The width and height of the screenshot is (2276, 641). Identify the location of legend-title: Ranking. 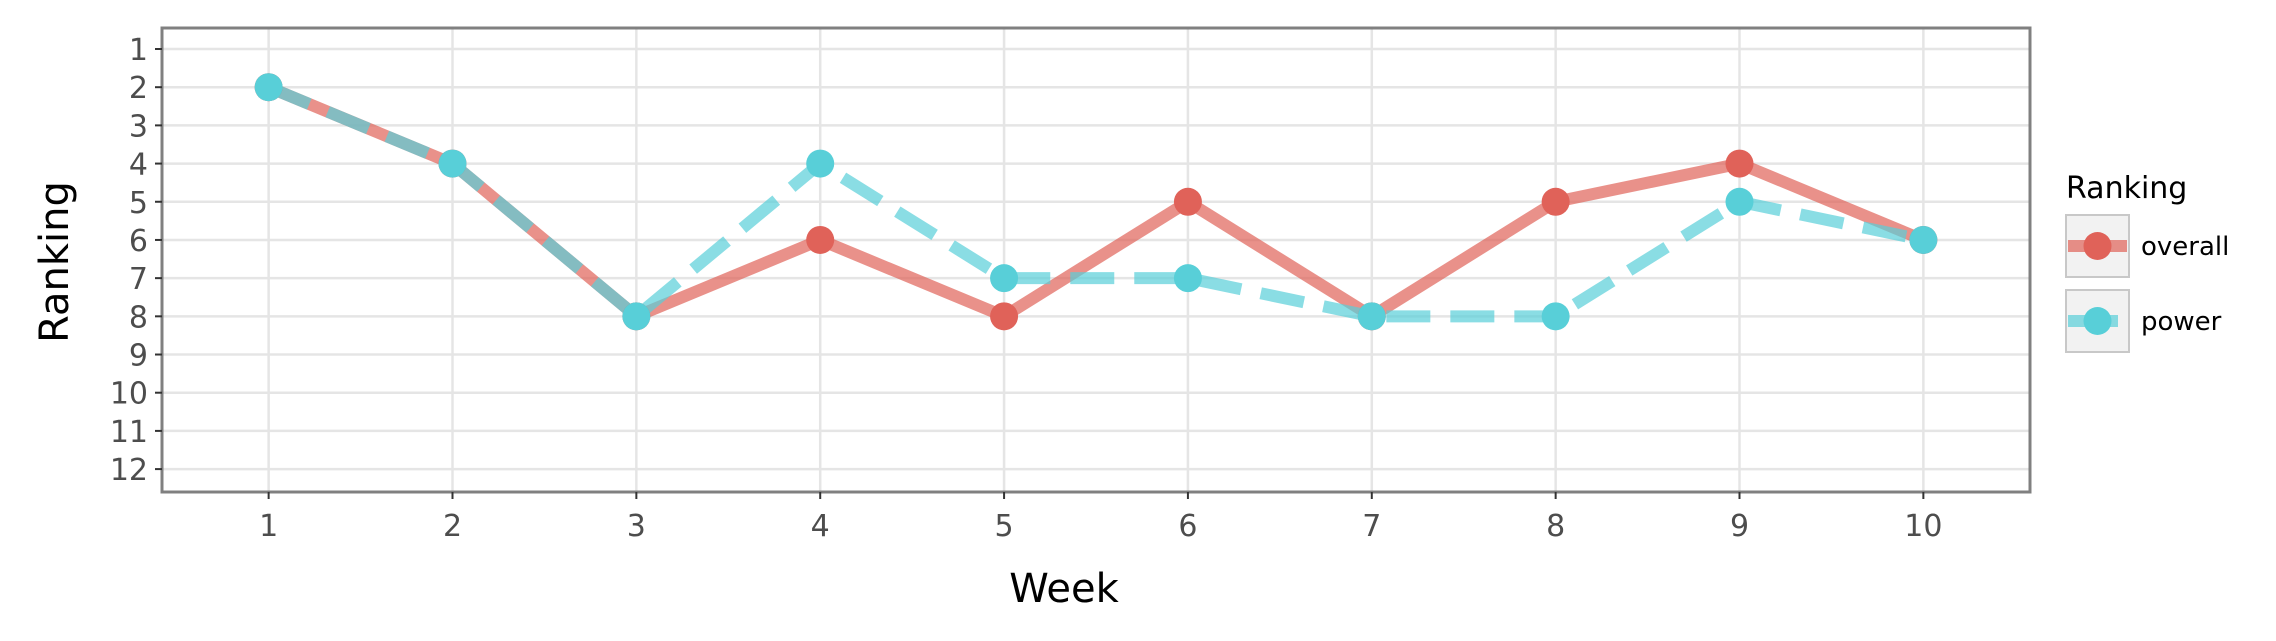
(2126, 188).